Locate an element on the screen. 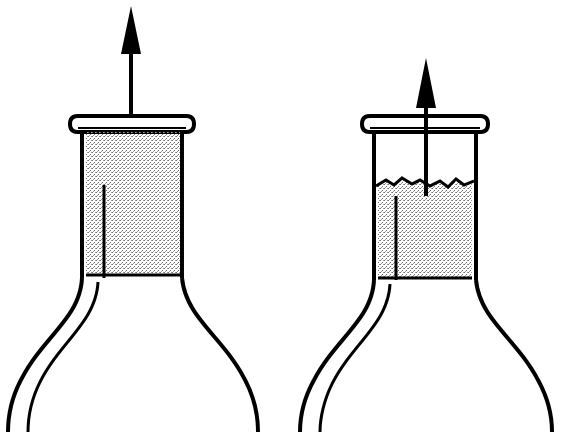 The image size is (561, 432). right-shoulder-left-outer is located at coordinates (337, 355).